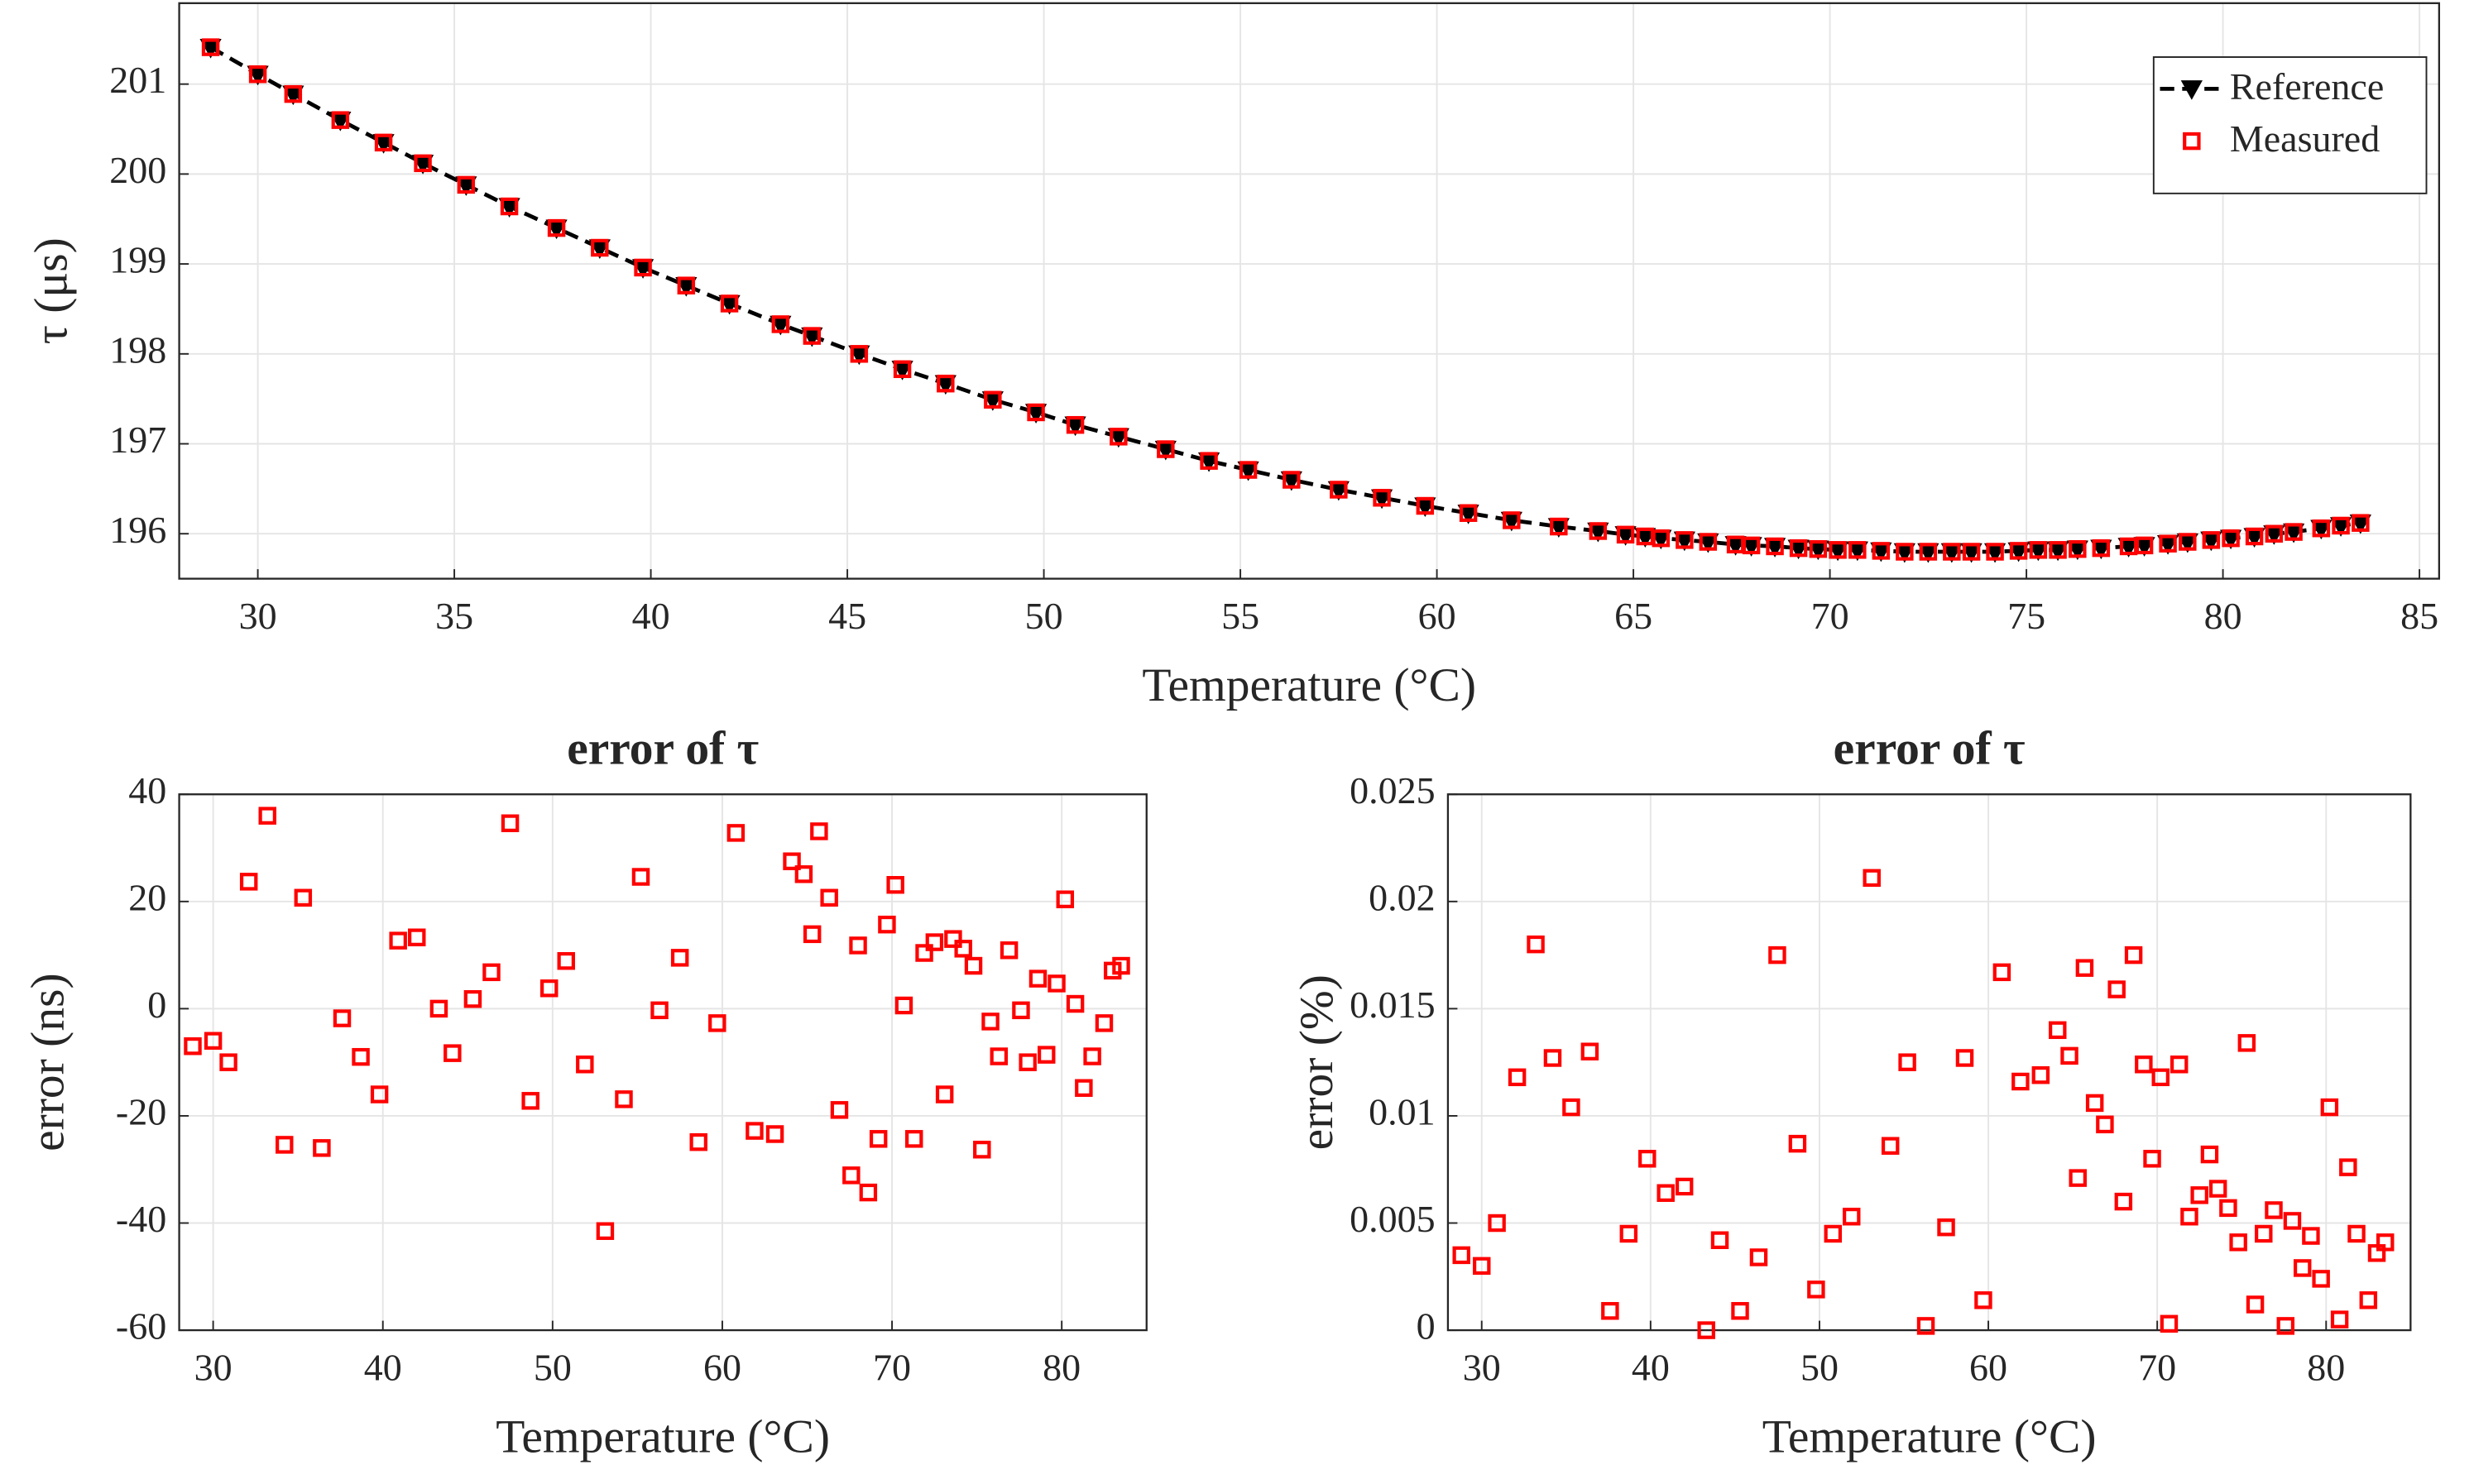 This screenshot has height=1484, width=2474. I want to click on y-tick-label: 200, so click(138, 170).